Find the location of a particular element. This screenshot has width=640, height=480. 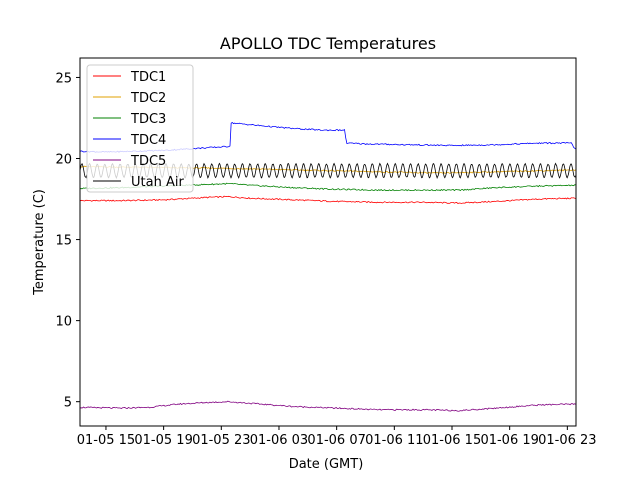

x-tick-label: 01-06 23 is located at coordinates (567, 440).